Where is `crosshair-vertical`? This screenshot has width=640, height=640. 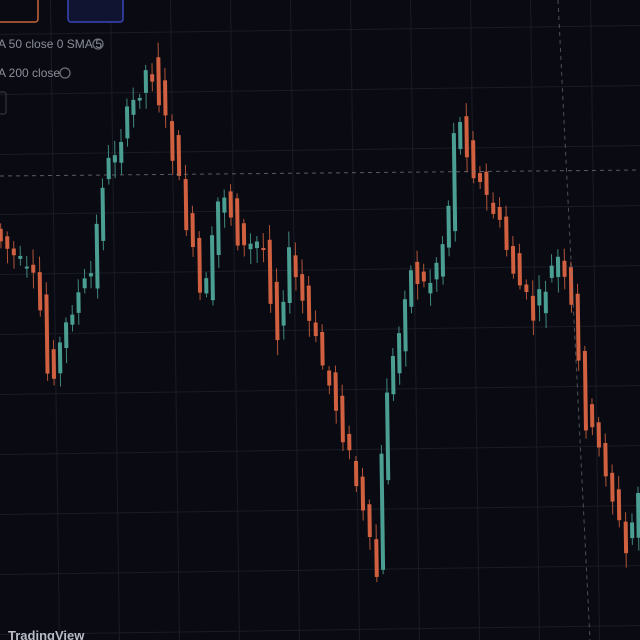
crosshair-vertical is located at coordinates (574, 320).